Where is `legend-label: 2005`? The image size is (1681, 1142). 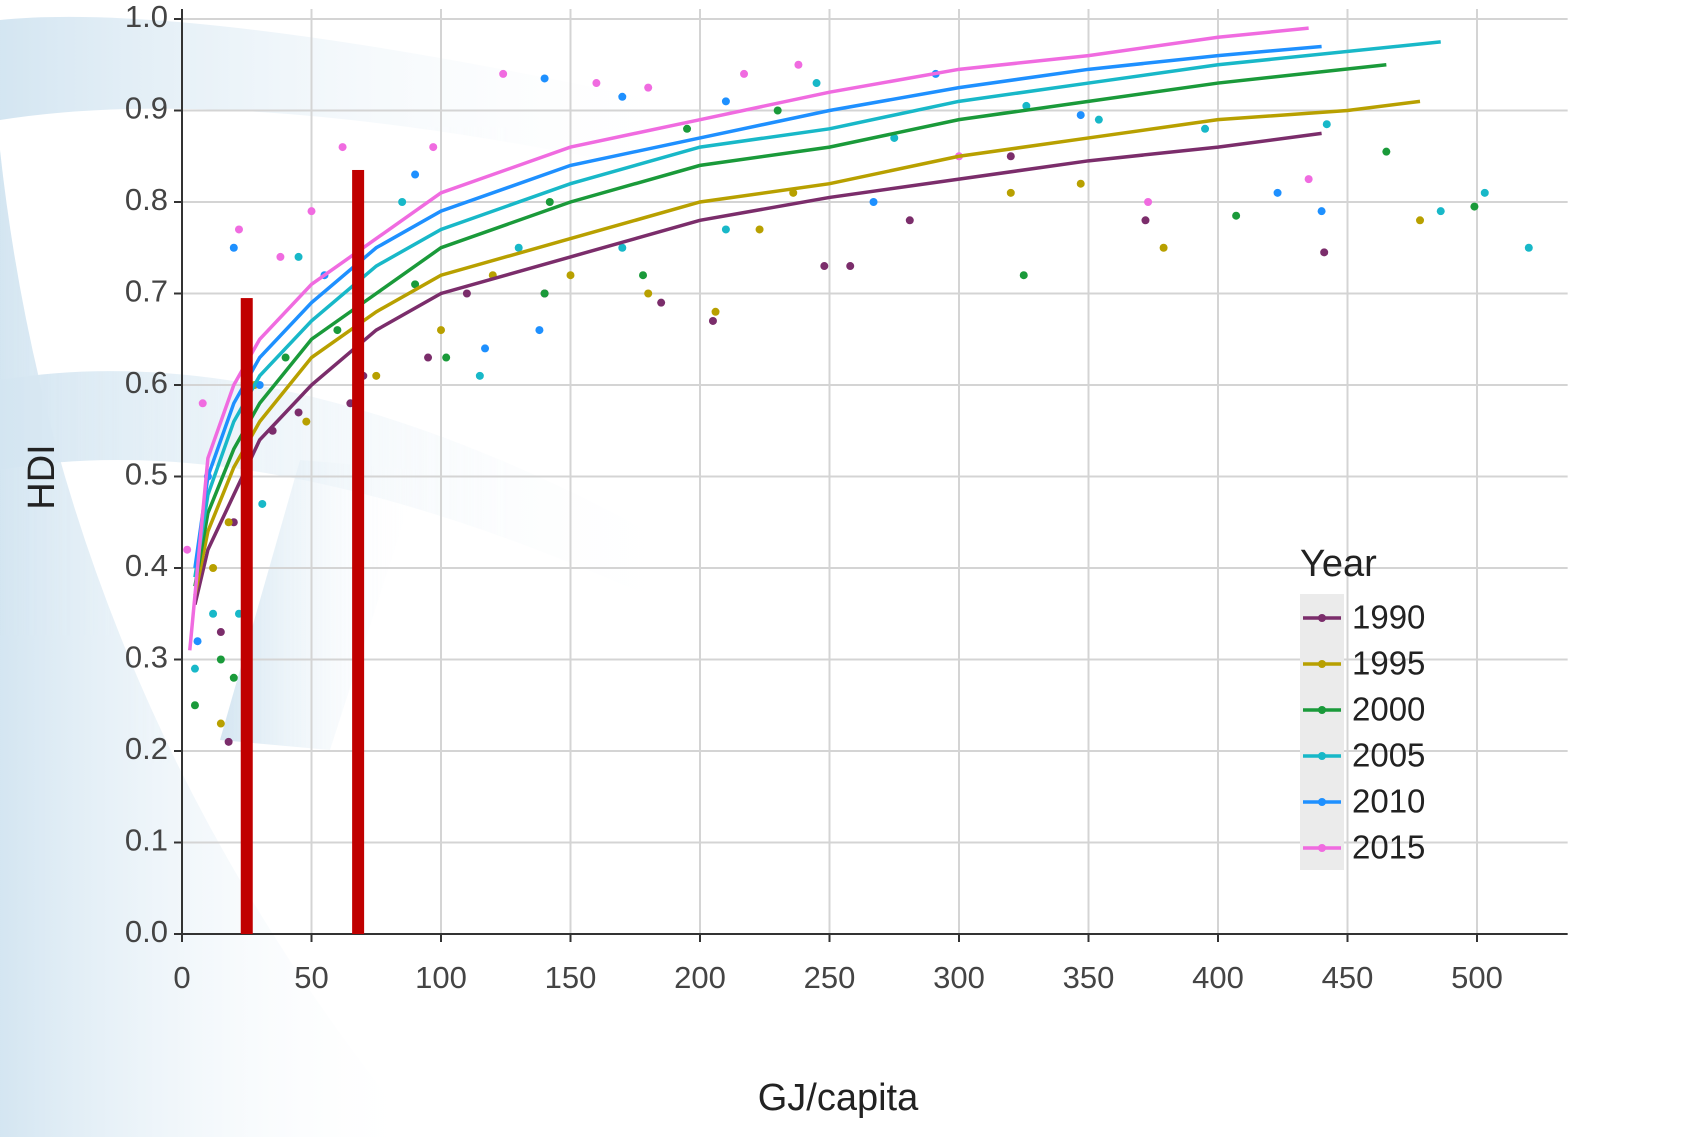 legend-label: 2005 is located at coordinates (1388, 755).